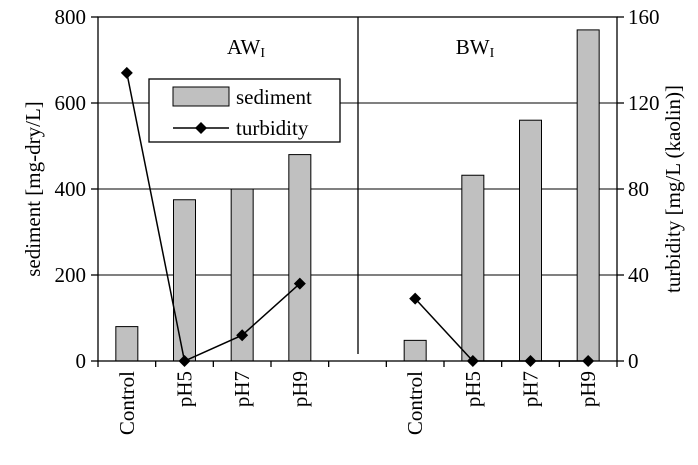  I want to click on left-axis-ticks: 0 200 400 600 800, so click(76, 189).